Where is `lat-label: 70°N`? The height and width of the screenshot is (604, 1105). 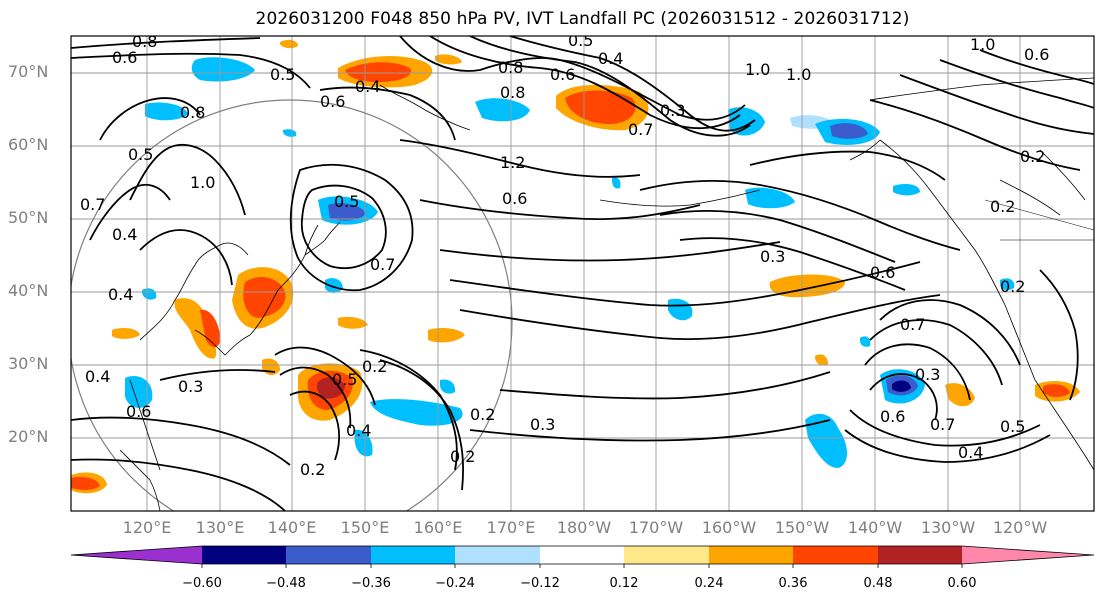
lat-label: 70°N is located at coordinates (28, 71).